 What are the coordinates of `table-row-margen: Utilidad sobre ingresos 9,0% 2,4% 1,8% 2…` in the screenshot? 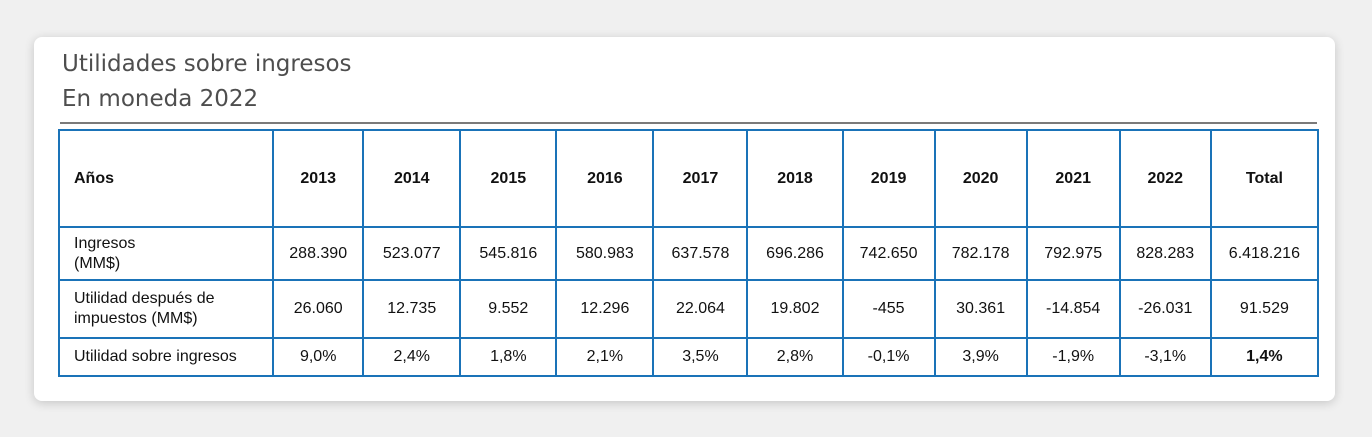 It's located at (688, 357).